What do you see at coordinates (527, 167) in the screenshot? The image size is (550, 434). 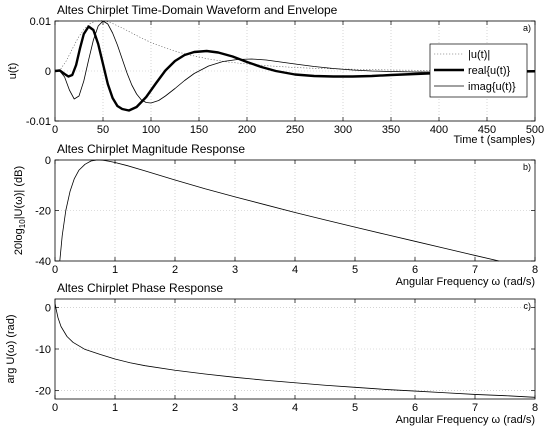 I see `panel-tag: b)` at bounding box center [527, 167].